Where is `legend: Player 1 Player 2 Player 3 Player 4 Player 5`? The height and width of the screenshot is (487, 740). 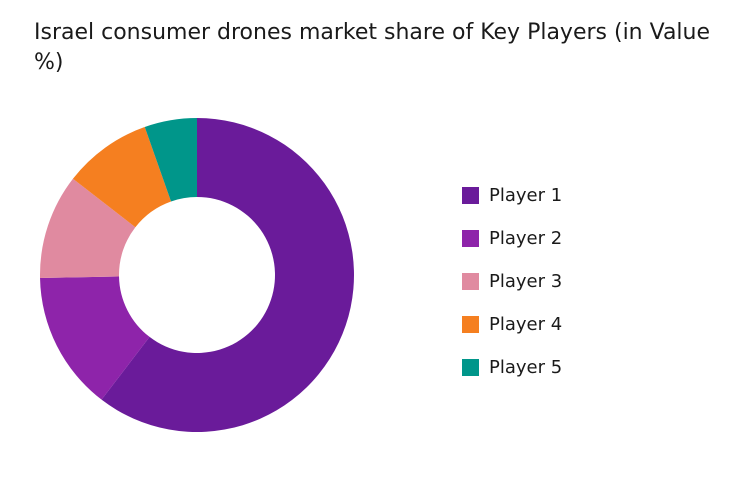
legend: Player 1 Player 2 Player 3 Player 4 Player 5 is located at coordinates (512, 281).